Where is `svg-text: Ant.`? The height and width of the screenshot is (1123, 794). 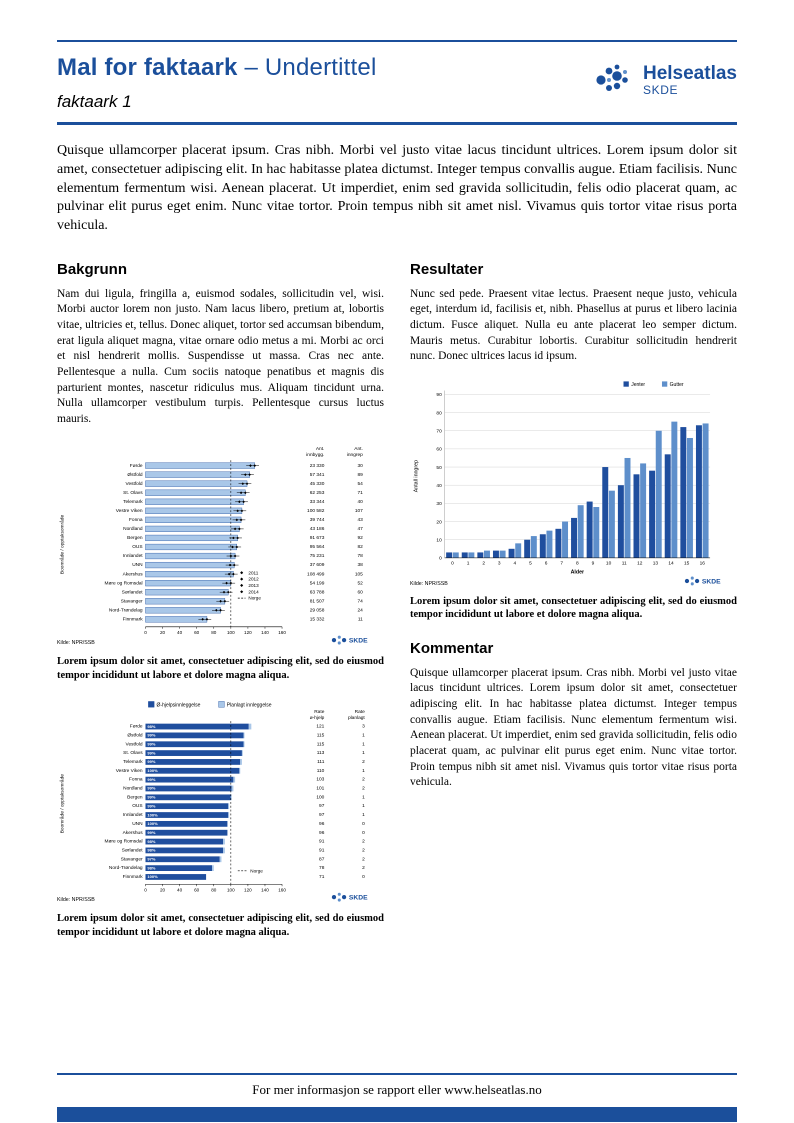 svg-text: Ant. is located at coordinates (320, 450).